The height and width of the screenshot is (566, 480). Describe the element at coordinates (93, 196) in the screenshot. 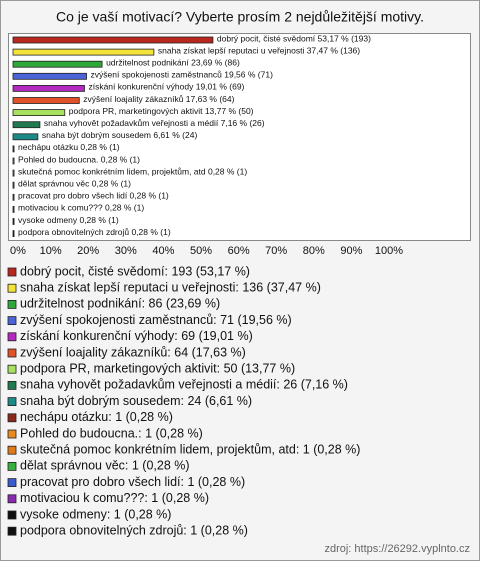

I see `value-label: pracovat pro dobro všech lidí 0,28 % (1)` at that location.